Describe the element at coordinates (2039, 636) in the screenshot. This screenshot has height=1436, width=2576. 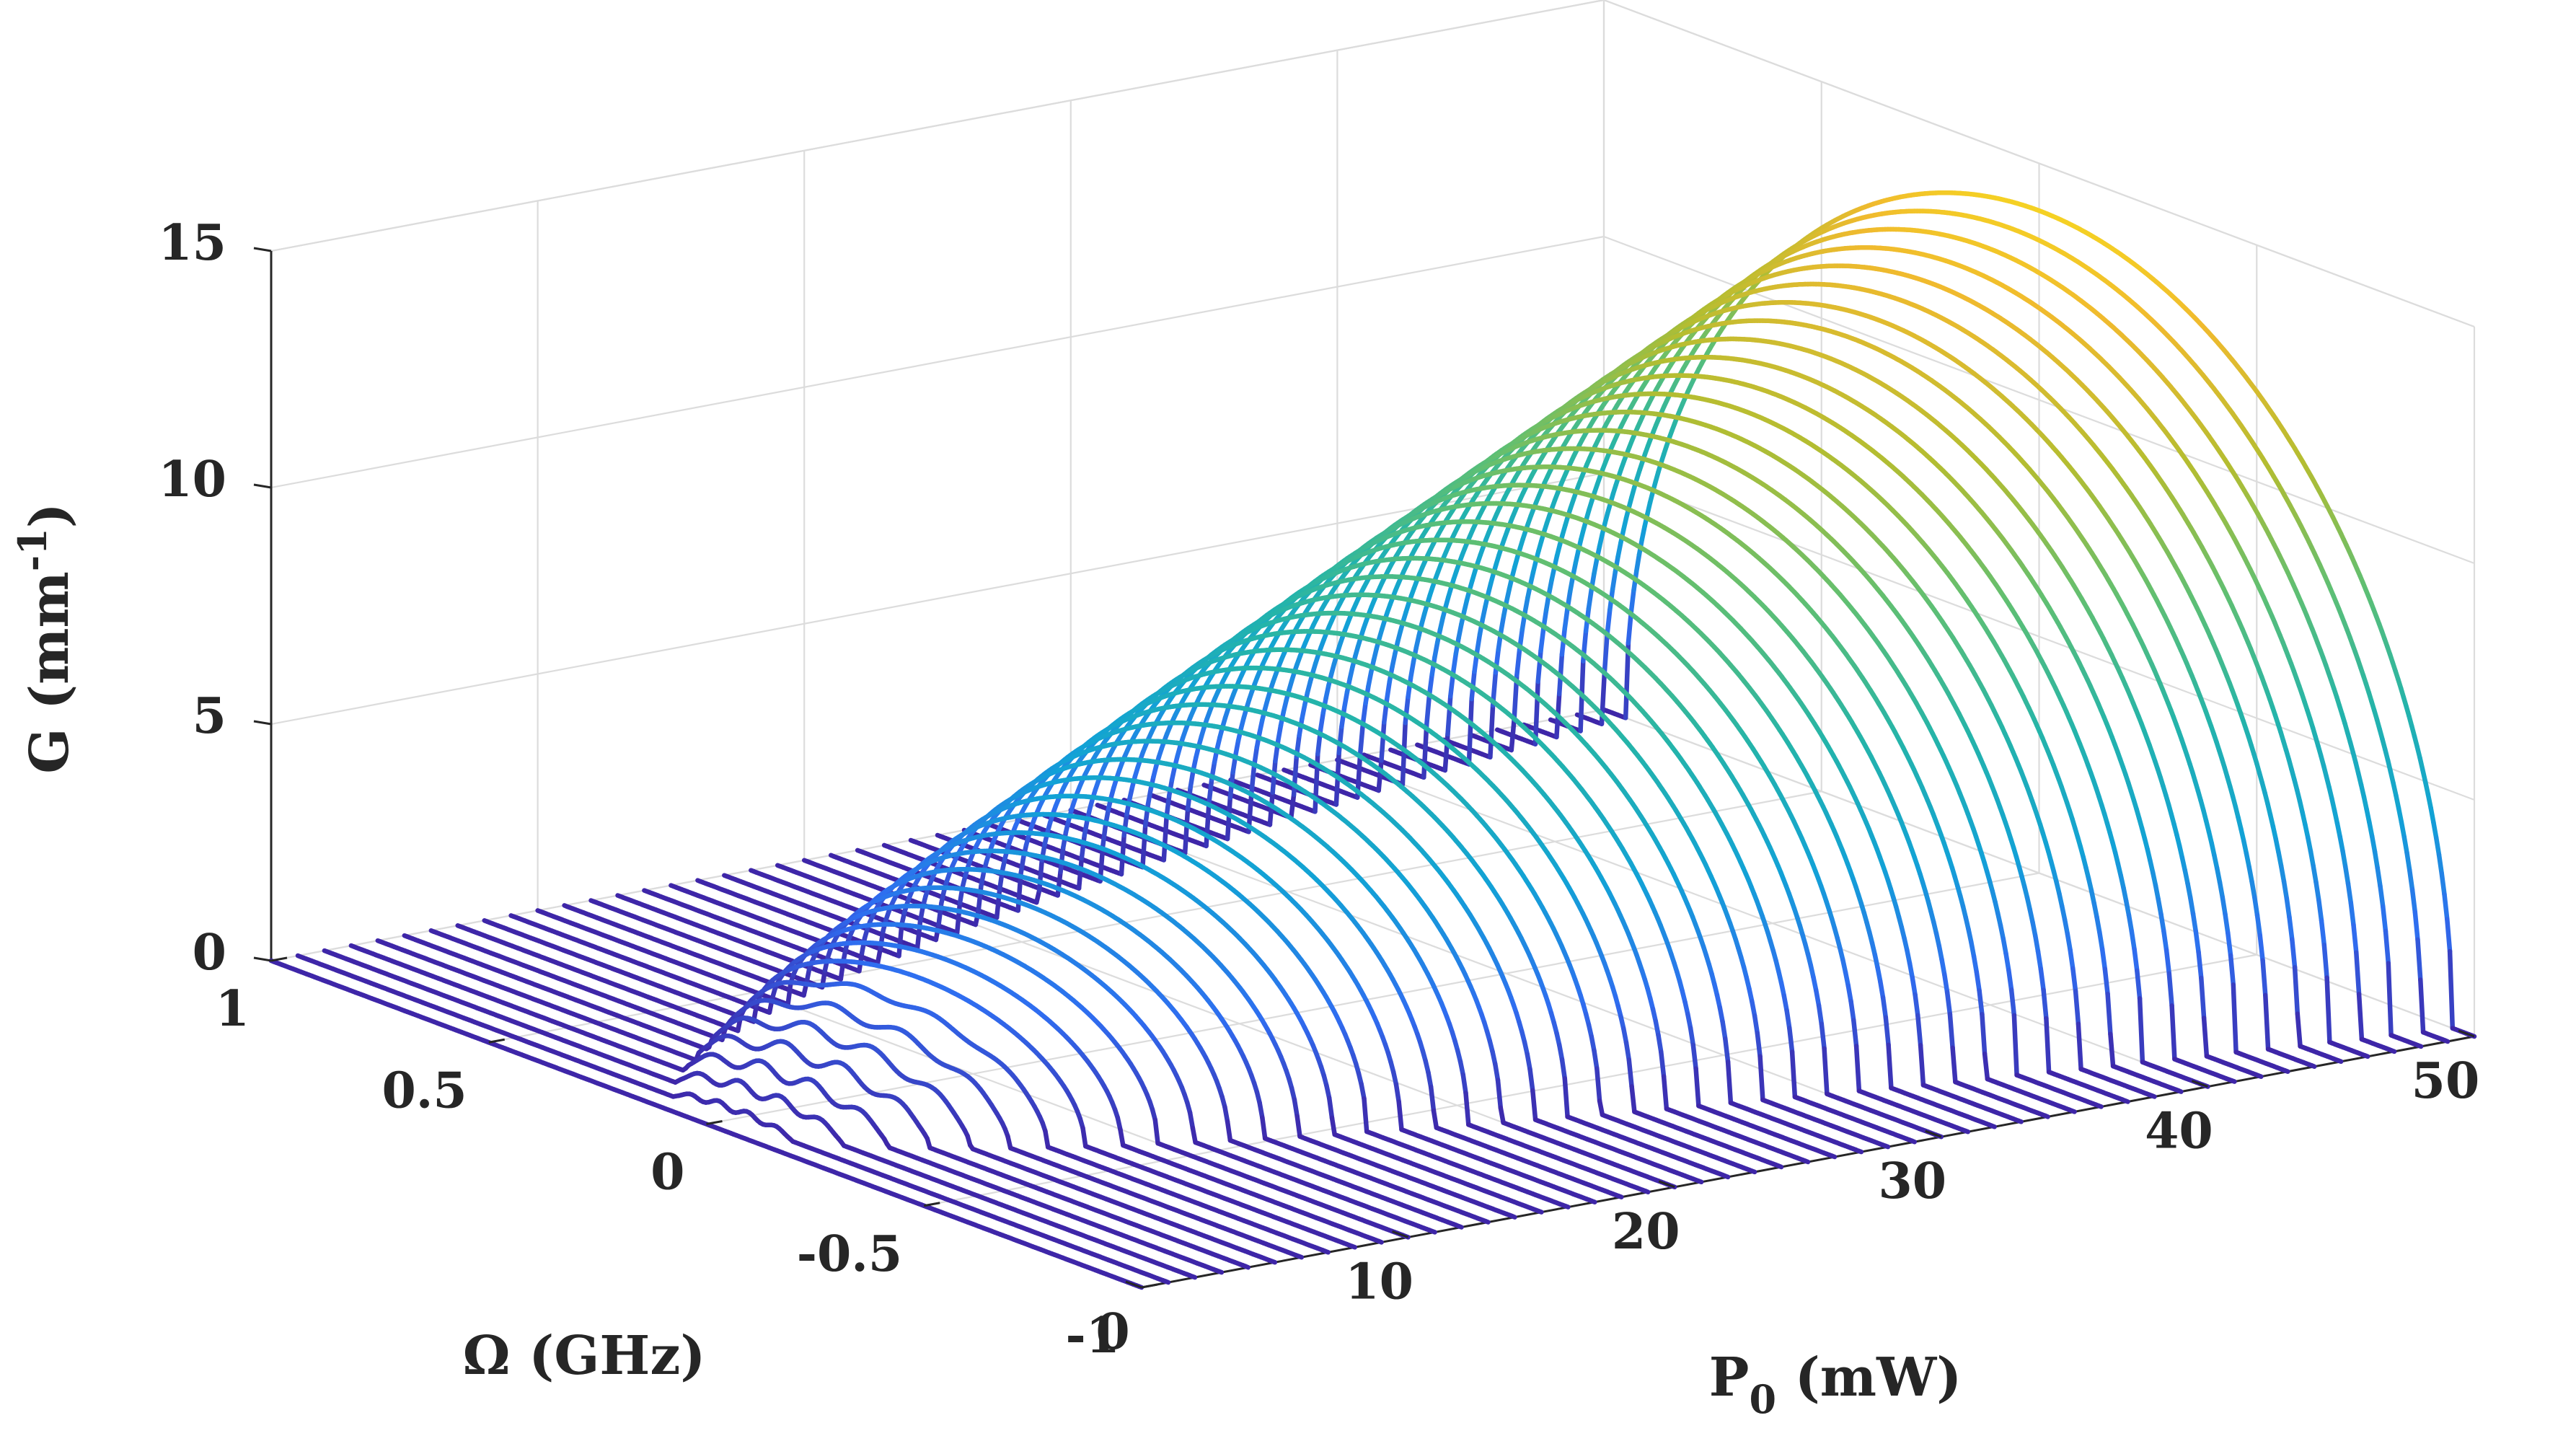
I see `grid-line-side-z` at that location.